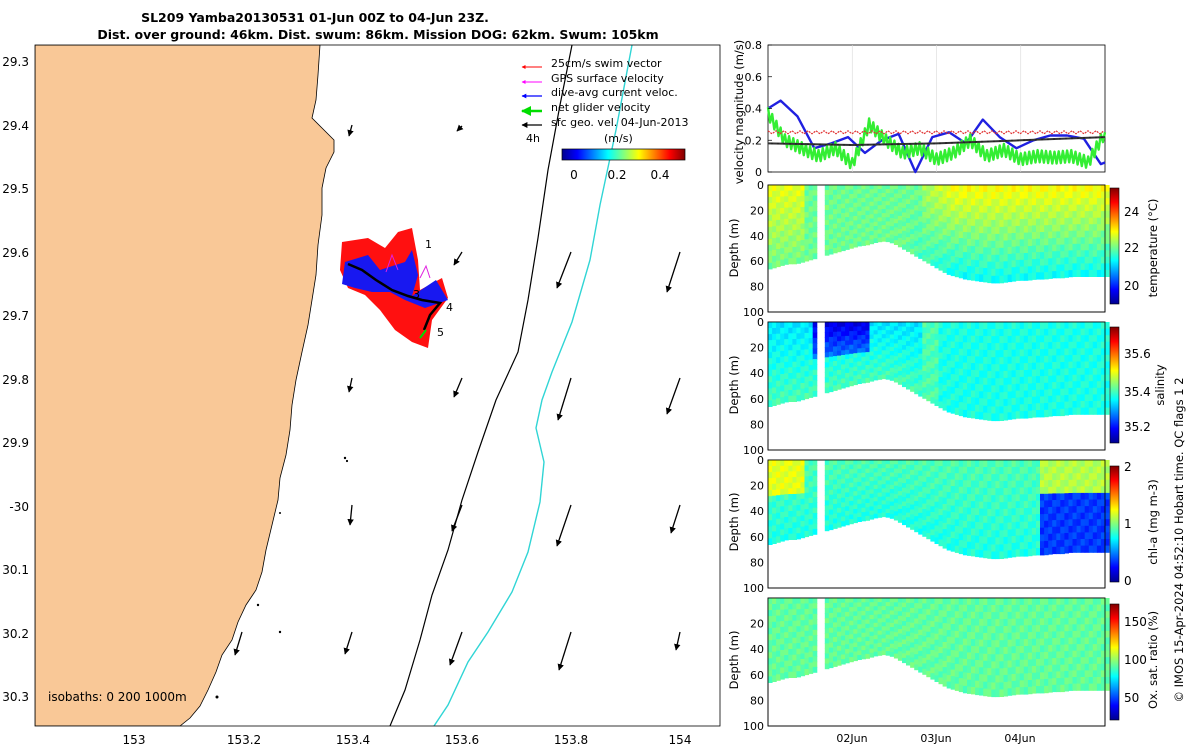 This screenshot has height=750, width=1200. I want to click on sfc-geo-vel-mark, so click(1036, 139).